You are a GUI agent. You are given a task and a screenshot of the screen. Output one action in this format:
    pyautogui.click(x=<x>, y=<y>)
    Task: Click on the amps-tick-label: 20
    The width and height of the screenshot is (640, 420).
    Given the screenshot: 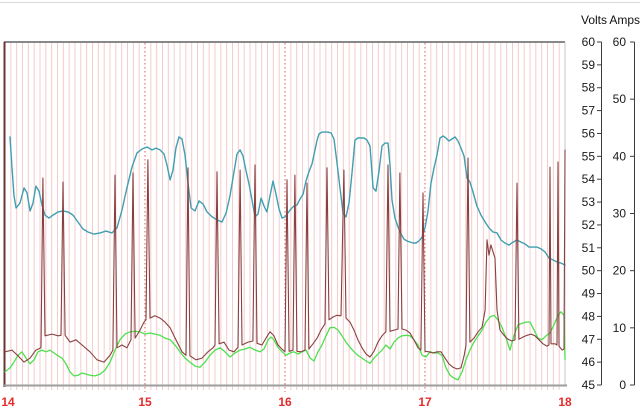 What is the action you would take?
    pyautogui.click(x=620, y=271)
    